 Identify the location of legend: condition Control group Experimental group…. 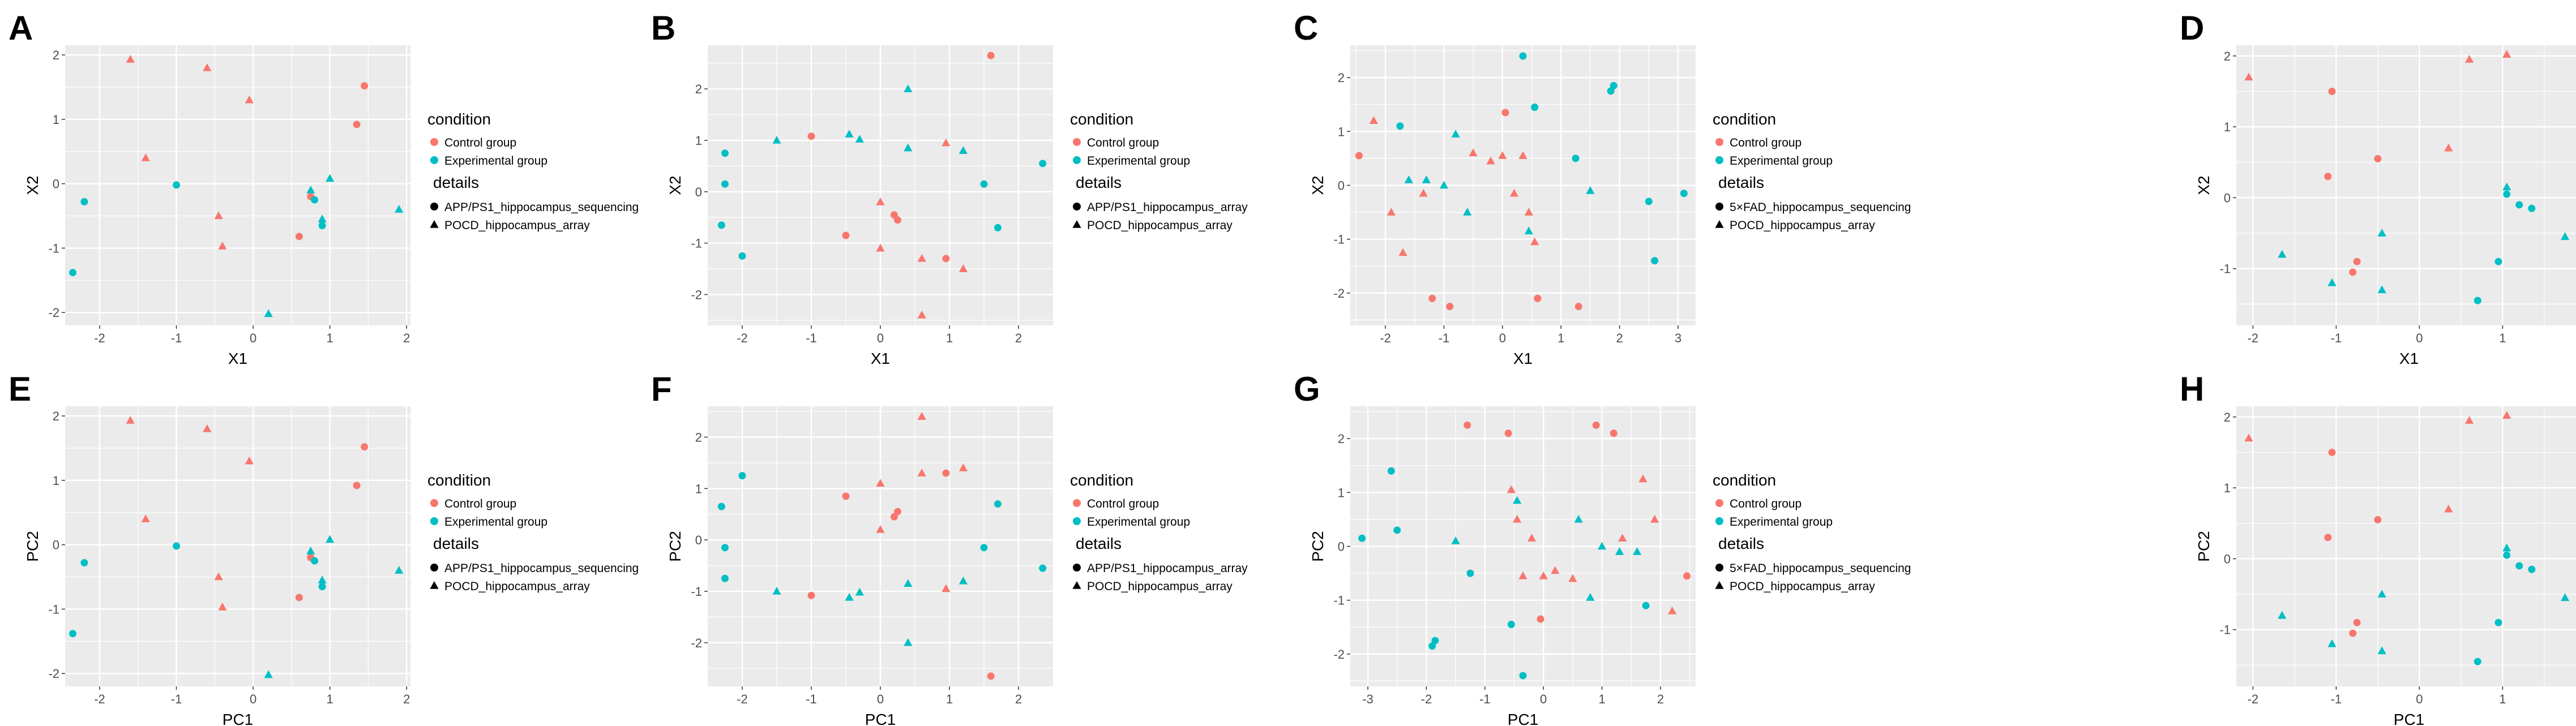
(1159, 171).